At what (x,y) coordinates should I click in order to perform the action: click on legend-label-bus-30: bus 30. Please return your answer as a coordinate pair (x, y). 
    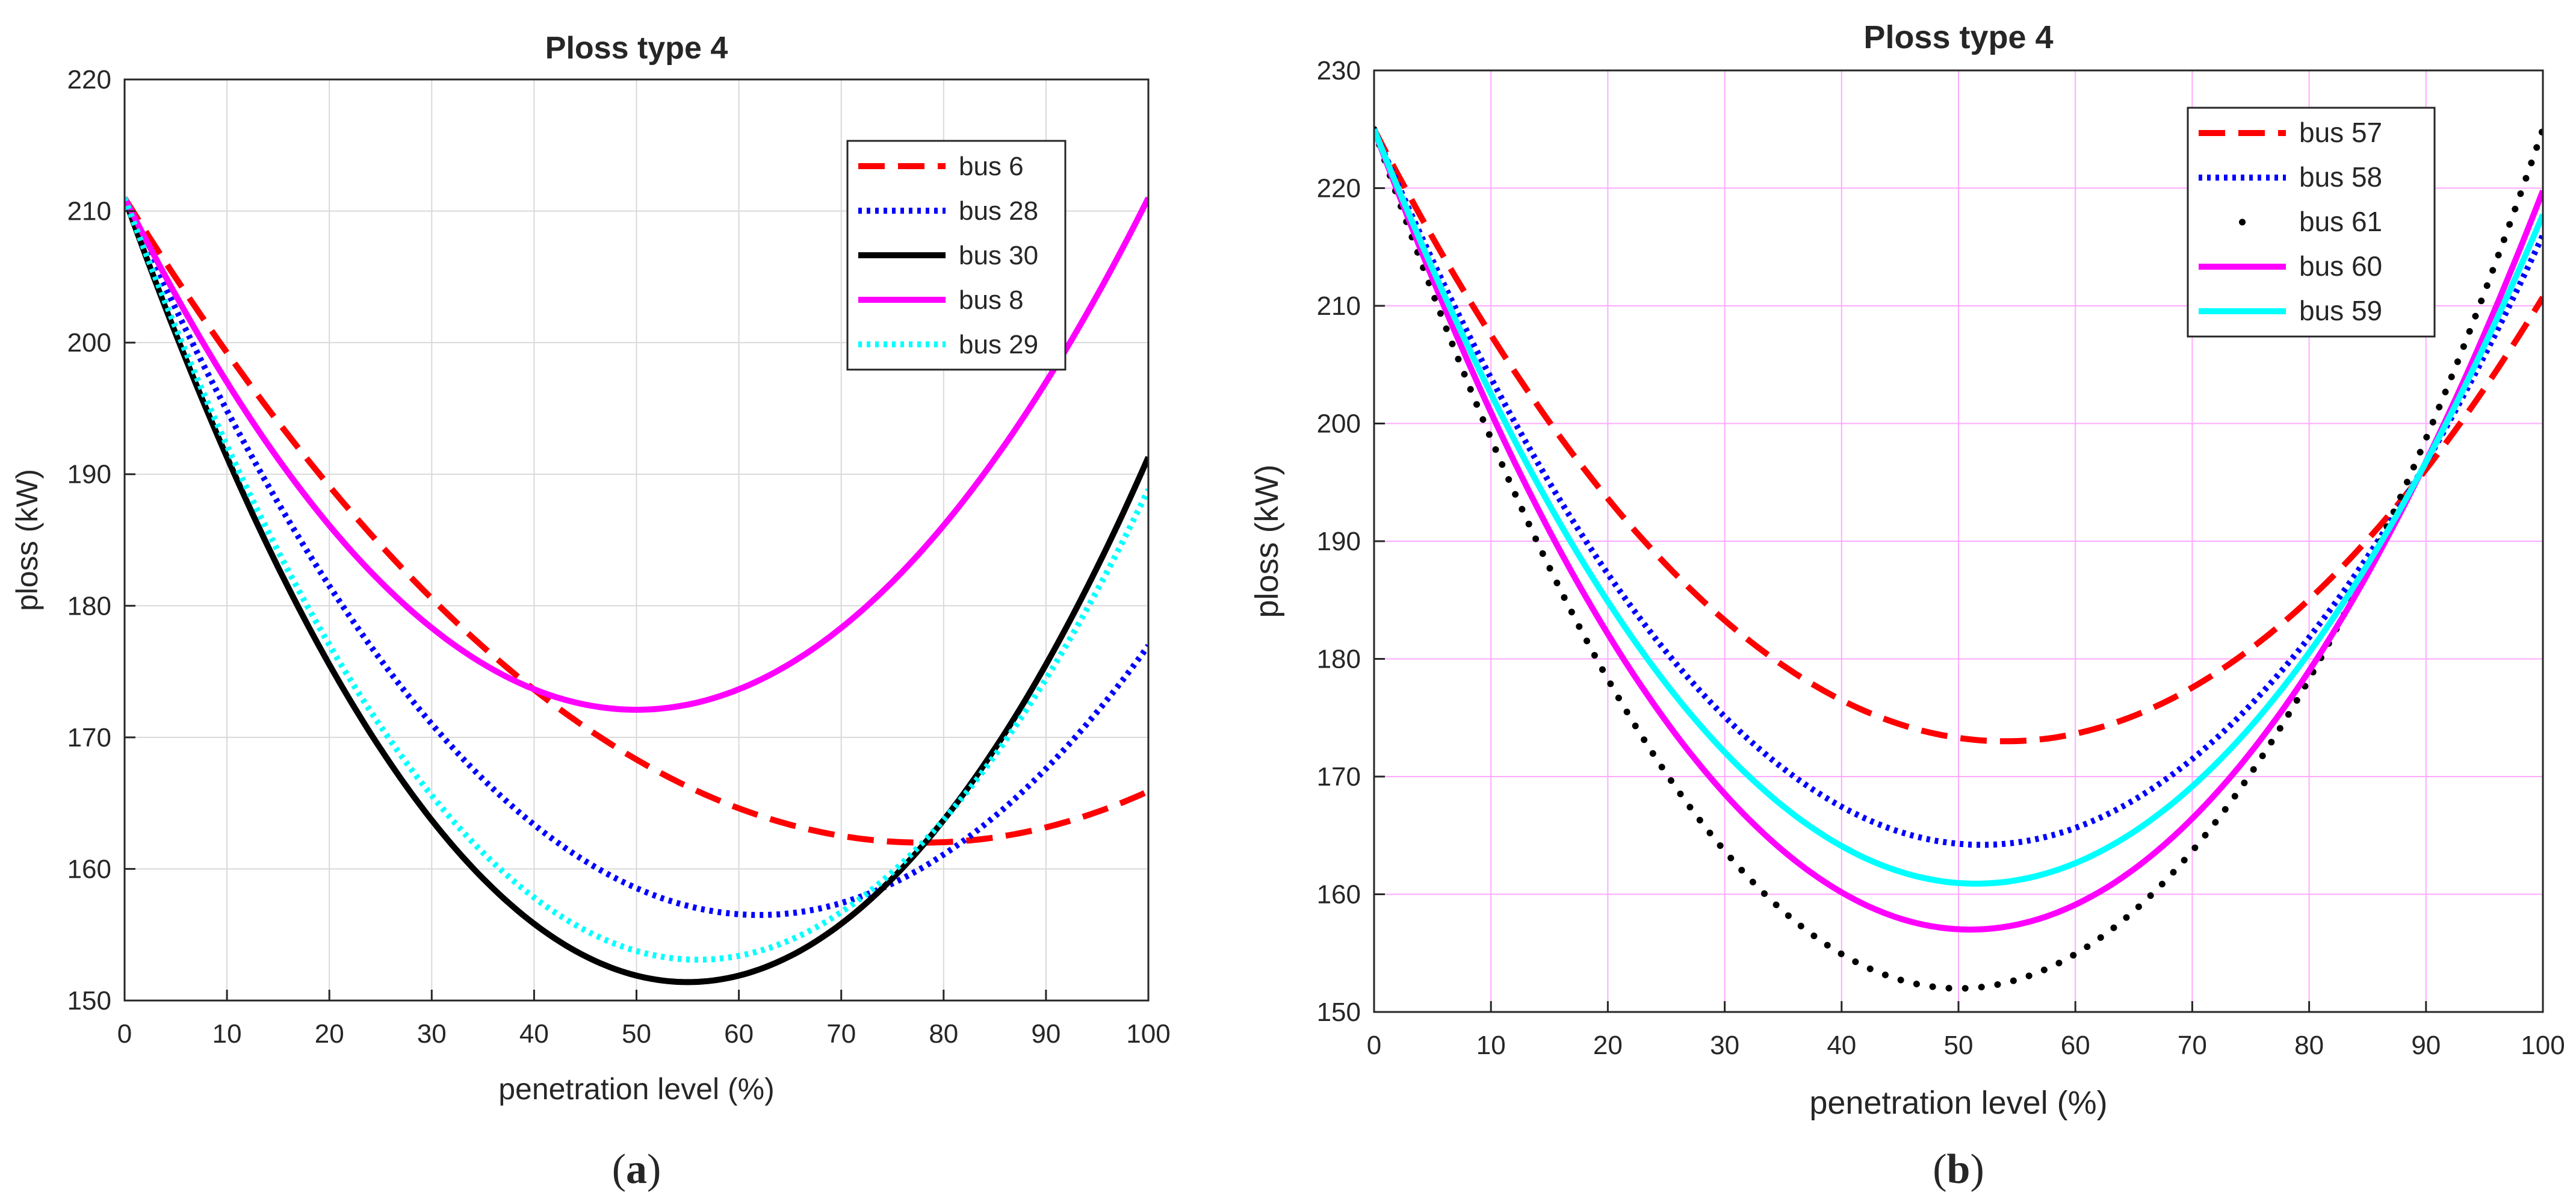
    Looking at the image, I should click on (999, 255).